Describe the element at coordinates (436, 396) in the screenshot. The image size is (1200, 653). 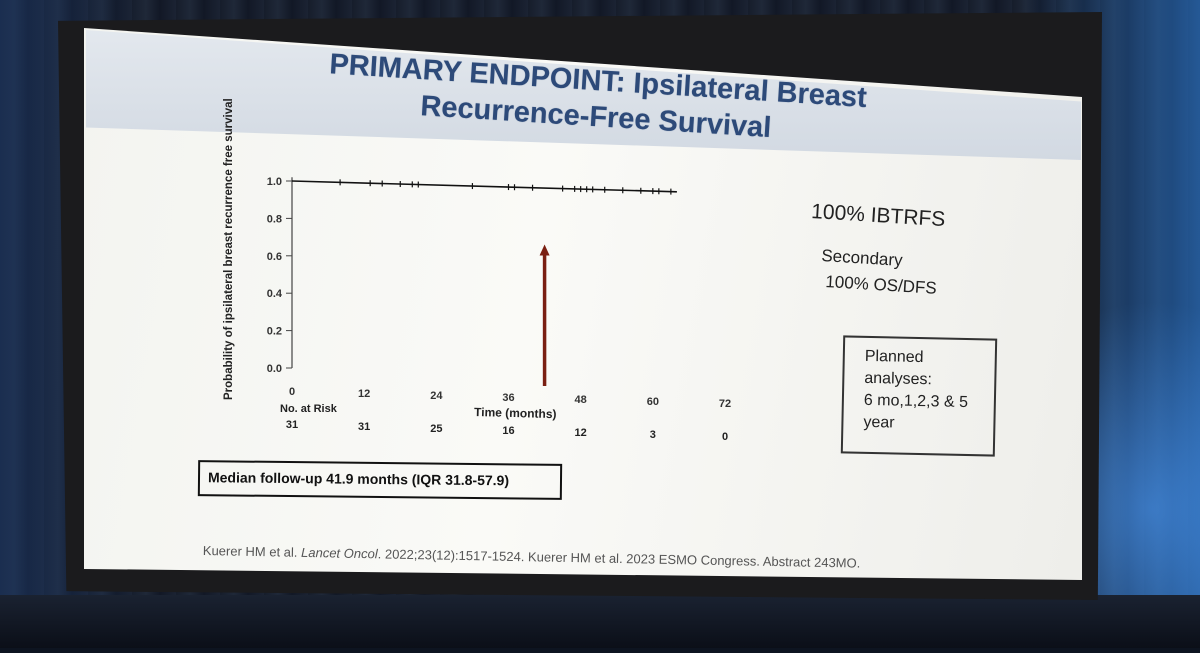
I see `x-tick-label: 24` at that location.